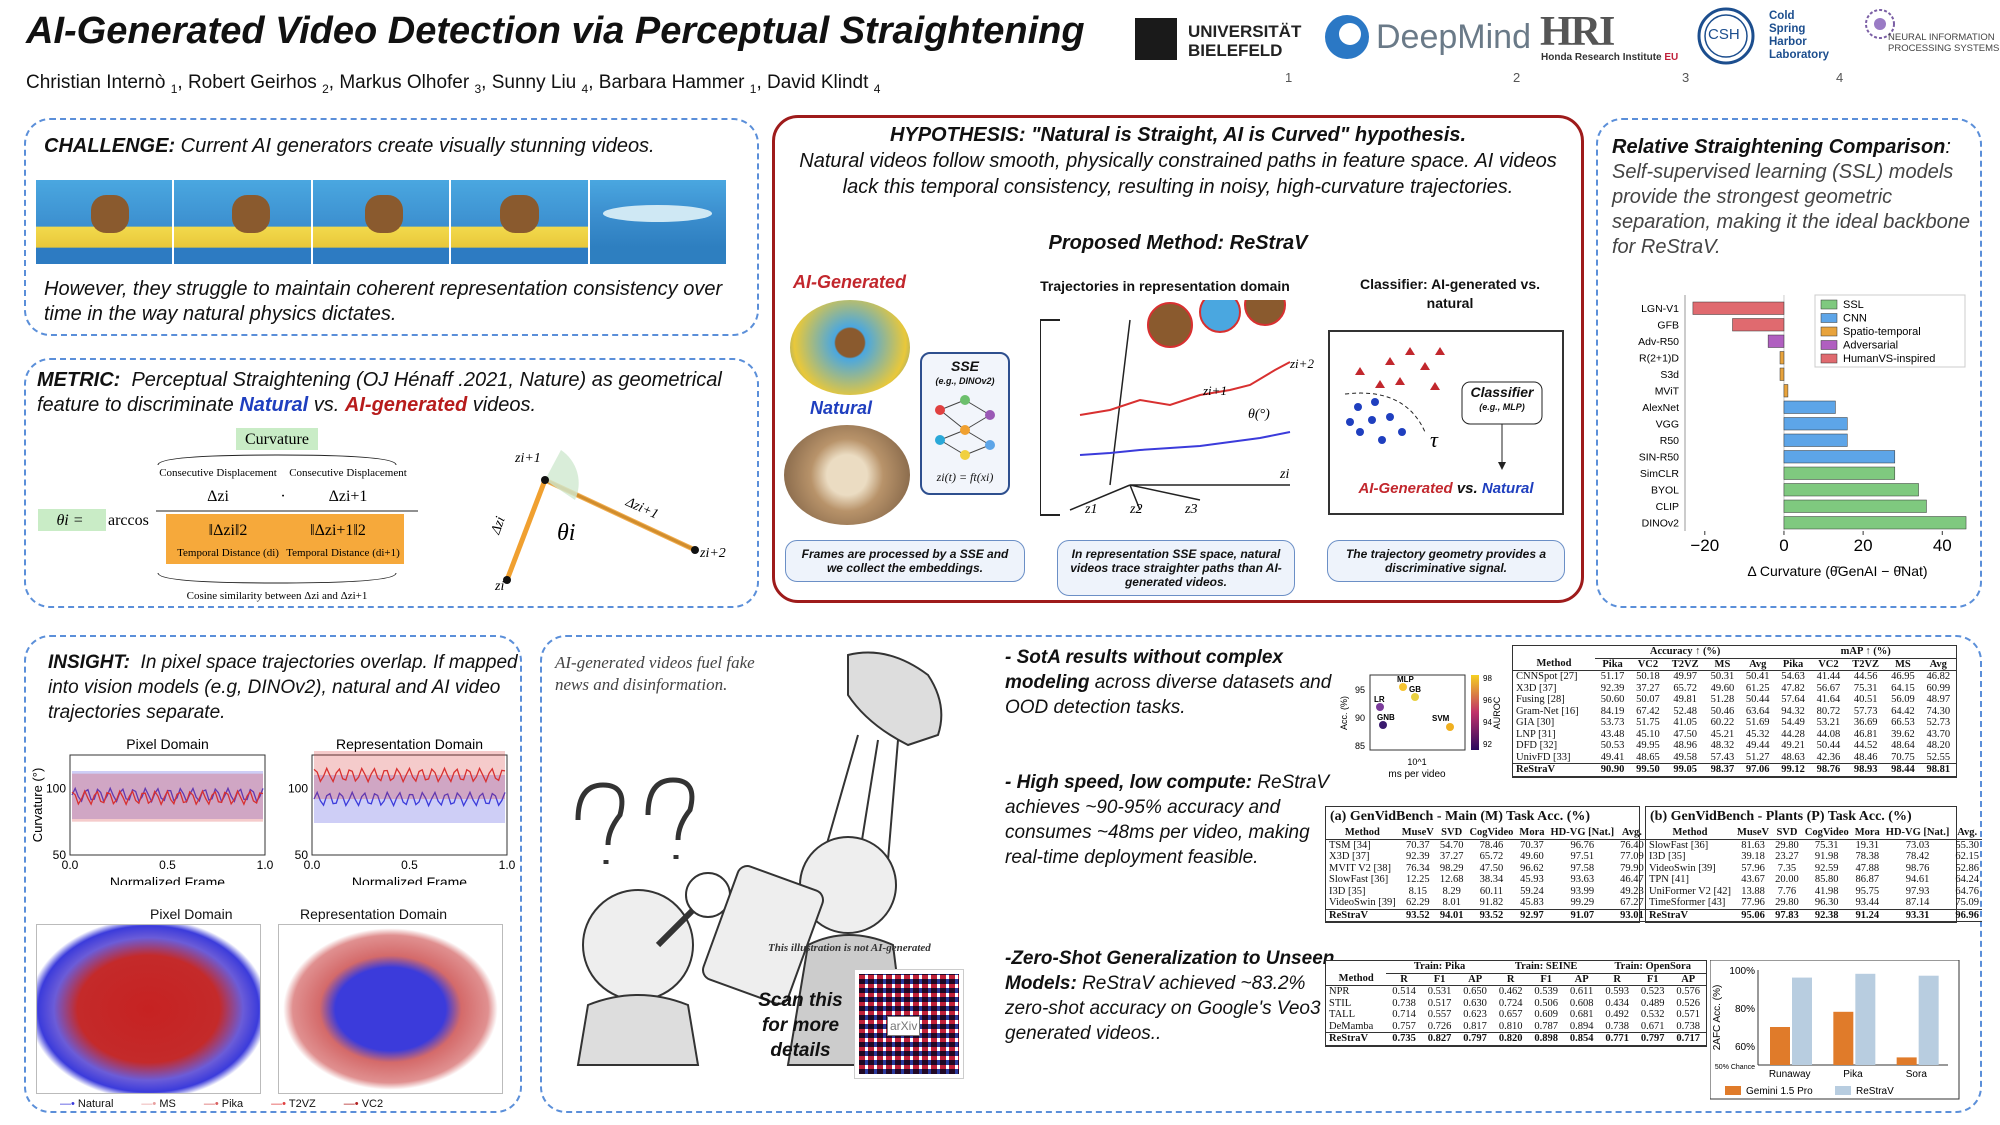 This screenshot has height=1125, width=2000. I want to click on trajectory-label: z2, so click(1135, 509).